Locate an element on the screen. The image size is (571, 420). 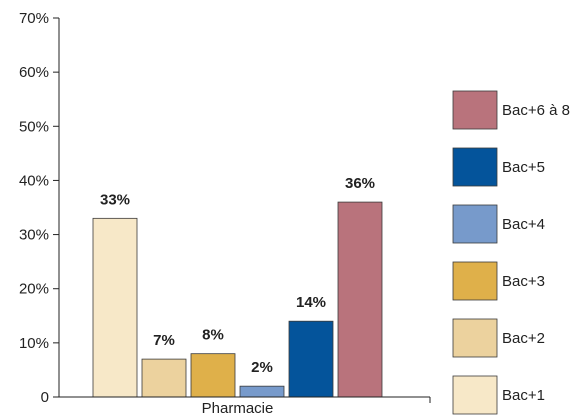
y-tick-label: 10% is located at coordinates (34, 343).